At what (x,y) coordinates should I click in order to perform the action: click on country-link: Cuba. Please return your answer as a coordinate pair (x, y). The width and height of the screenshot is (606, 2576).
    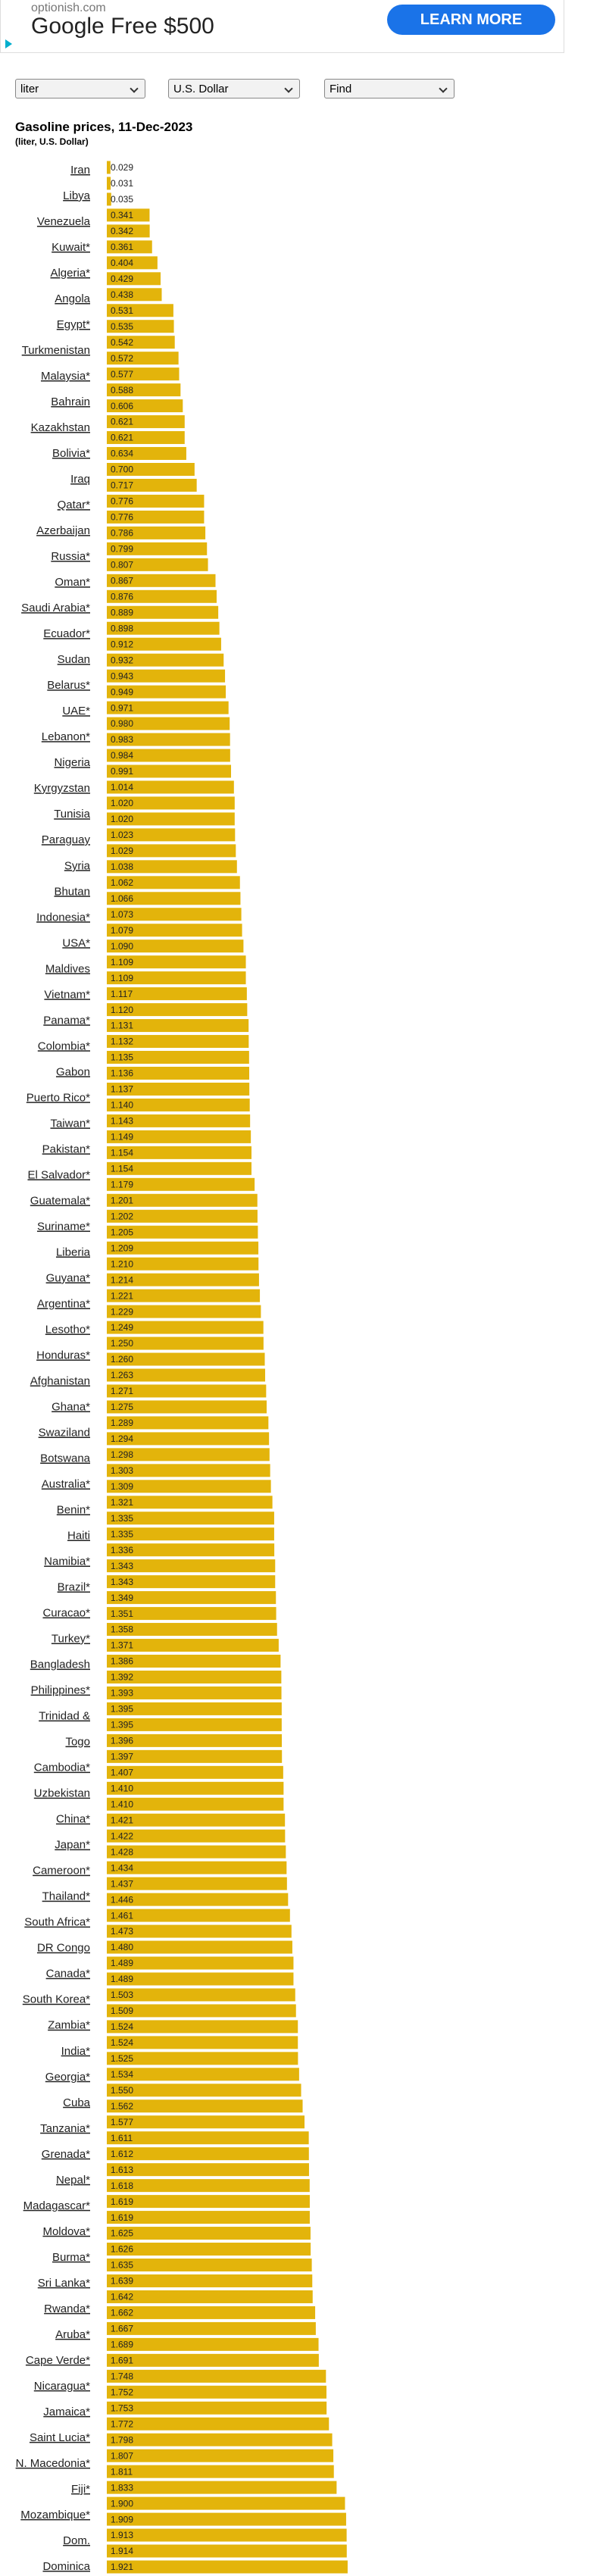
    Looking at the image, I should click on (77, 2102).